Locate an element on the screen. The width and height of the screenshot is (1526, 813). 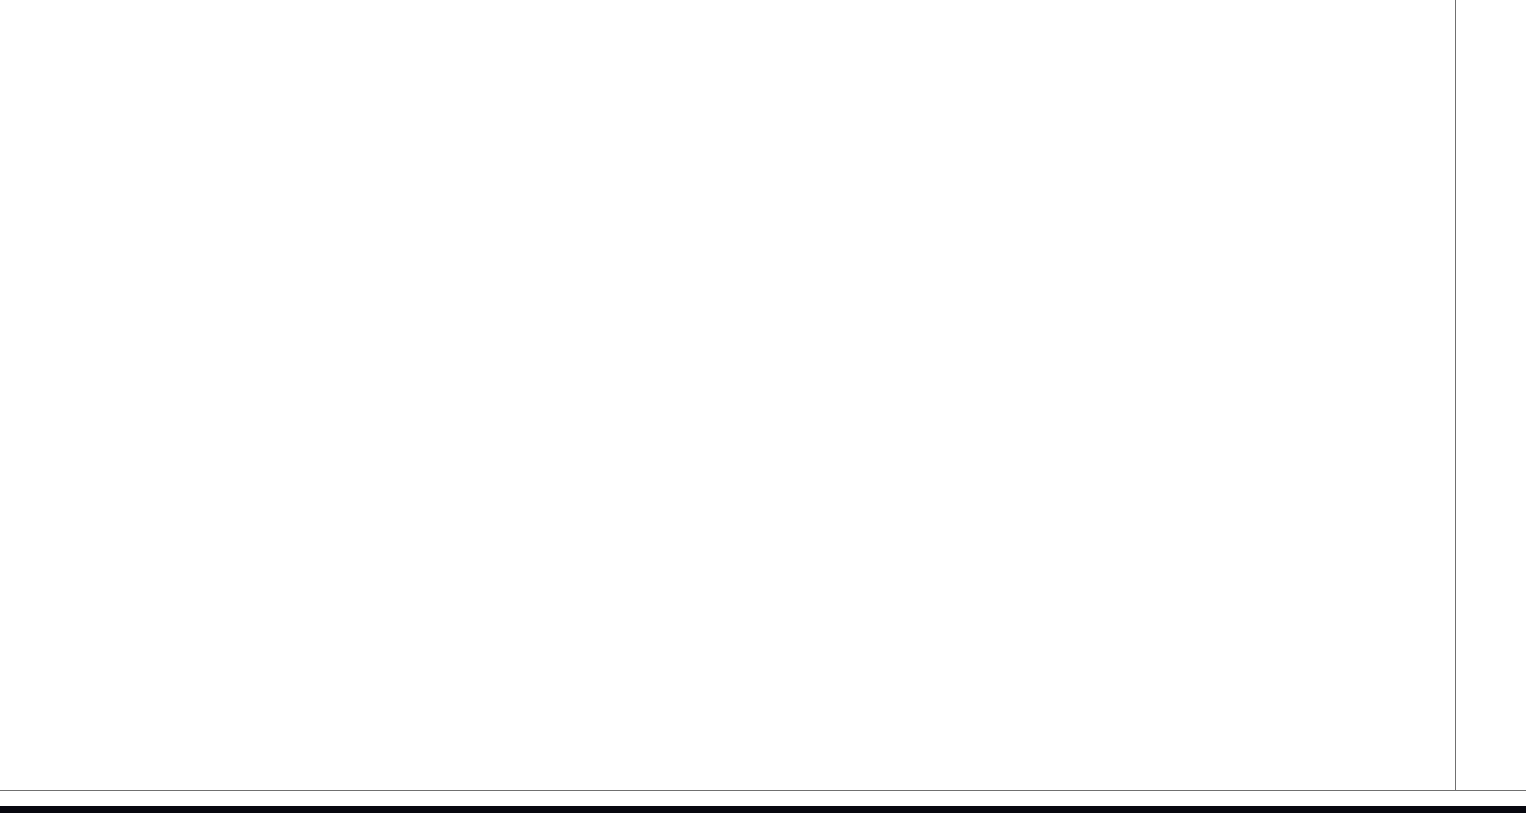
price-axis is located at coordinates (1490, 395).